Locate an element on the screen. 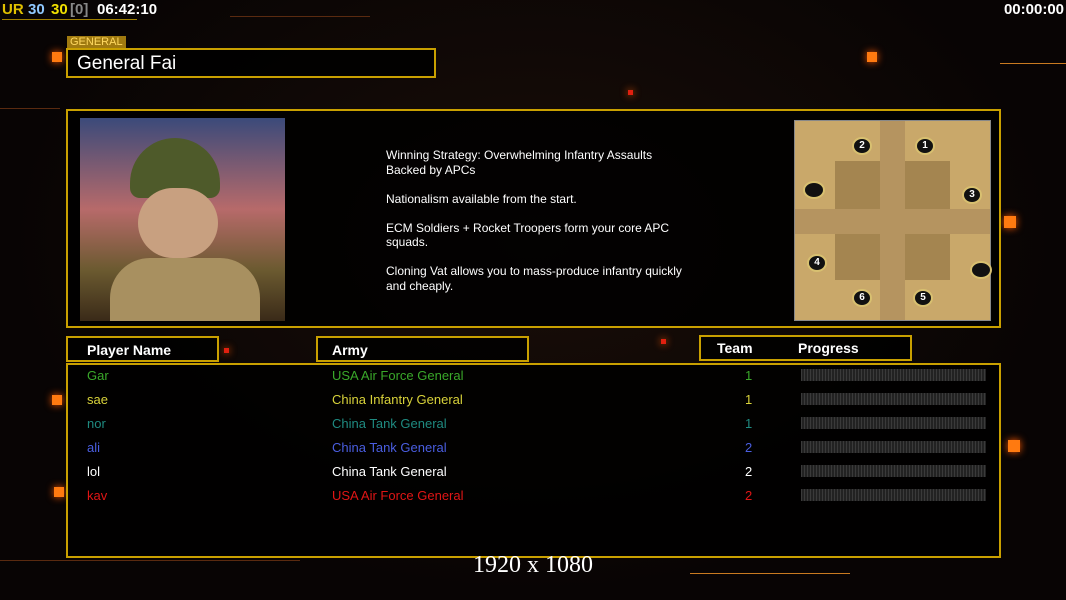 The image size is (1066, 600). map-start-slot: 6 is located at coordinates (862, 298).